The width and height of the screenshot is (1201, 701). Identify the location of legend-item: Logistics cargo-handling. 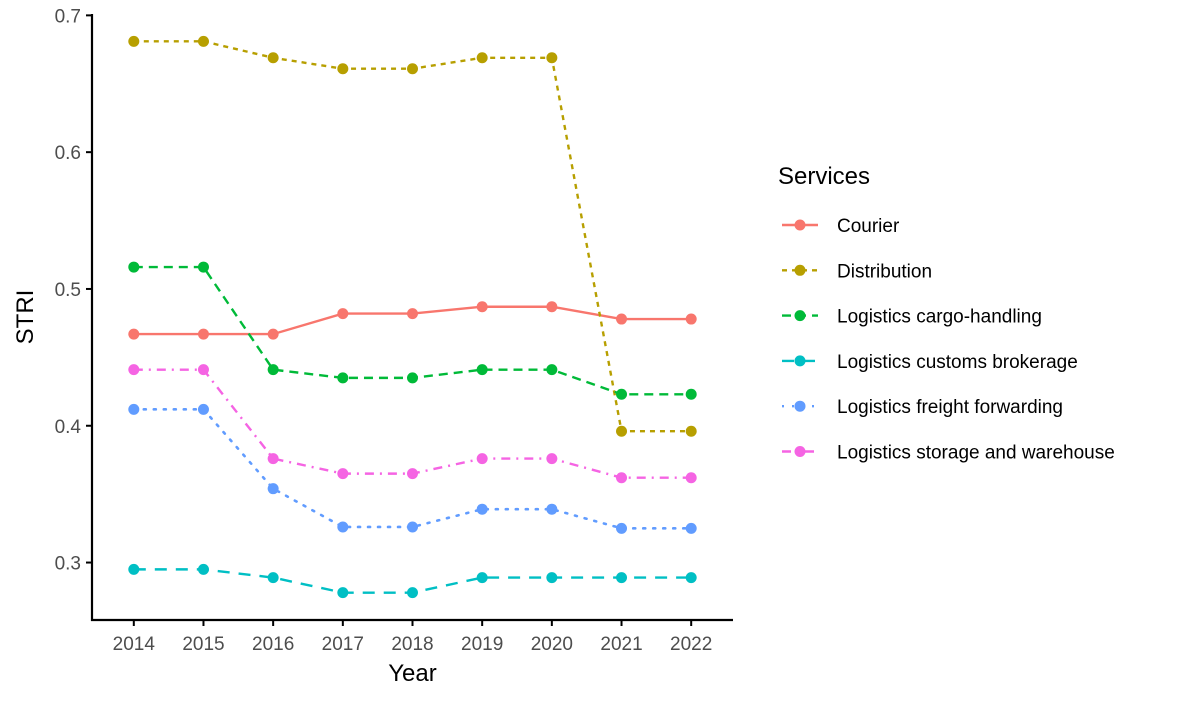
(912, 317).